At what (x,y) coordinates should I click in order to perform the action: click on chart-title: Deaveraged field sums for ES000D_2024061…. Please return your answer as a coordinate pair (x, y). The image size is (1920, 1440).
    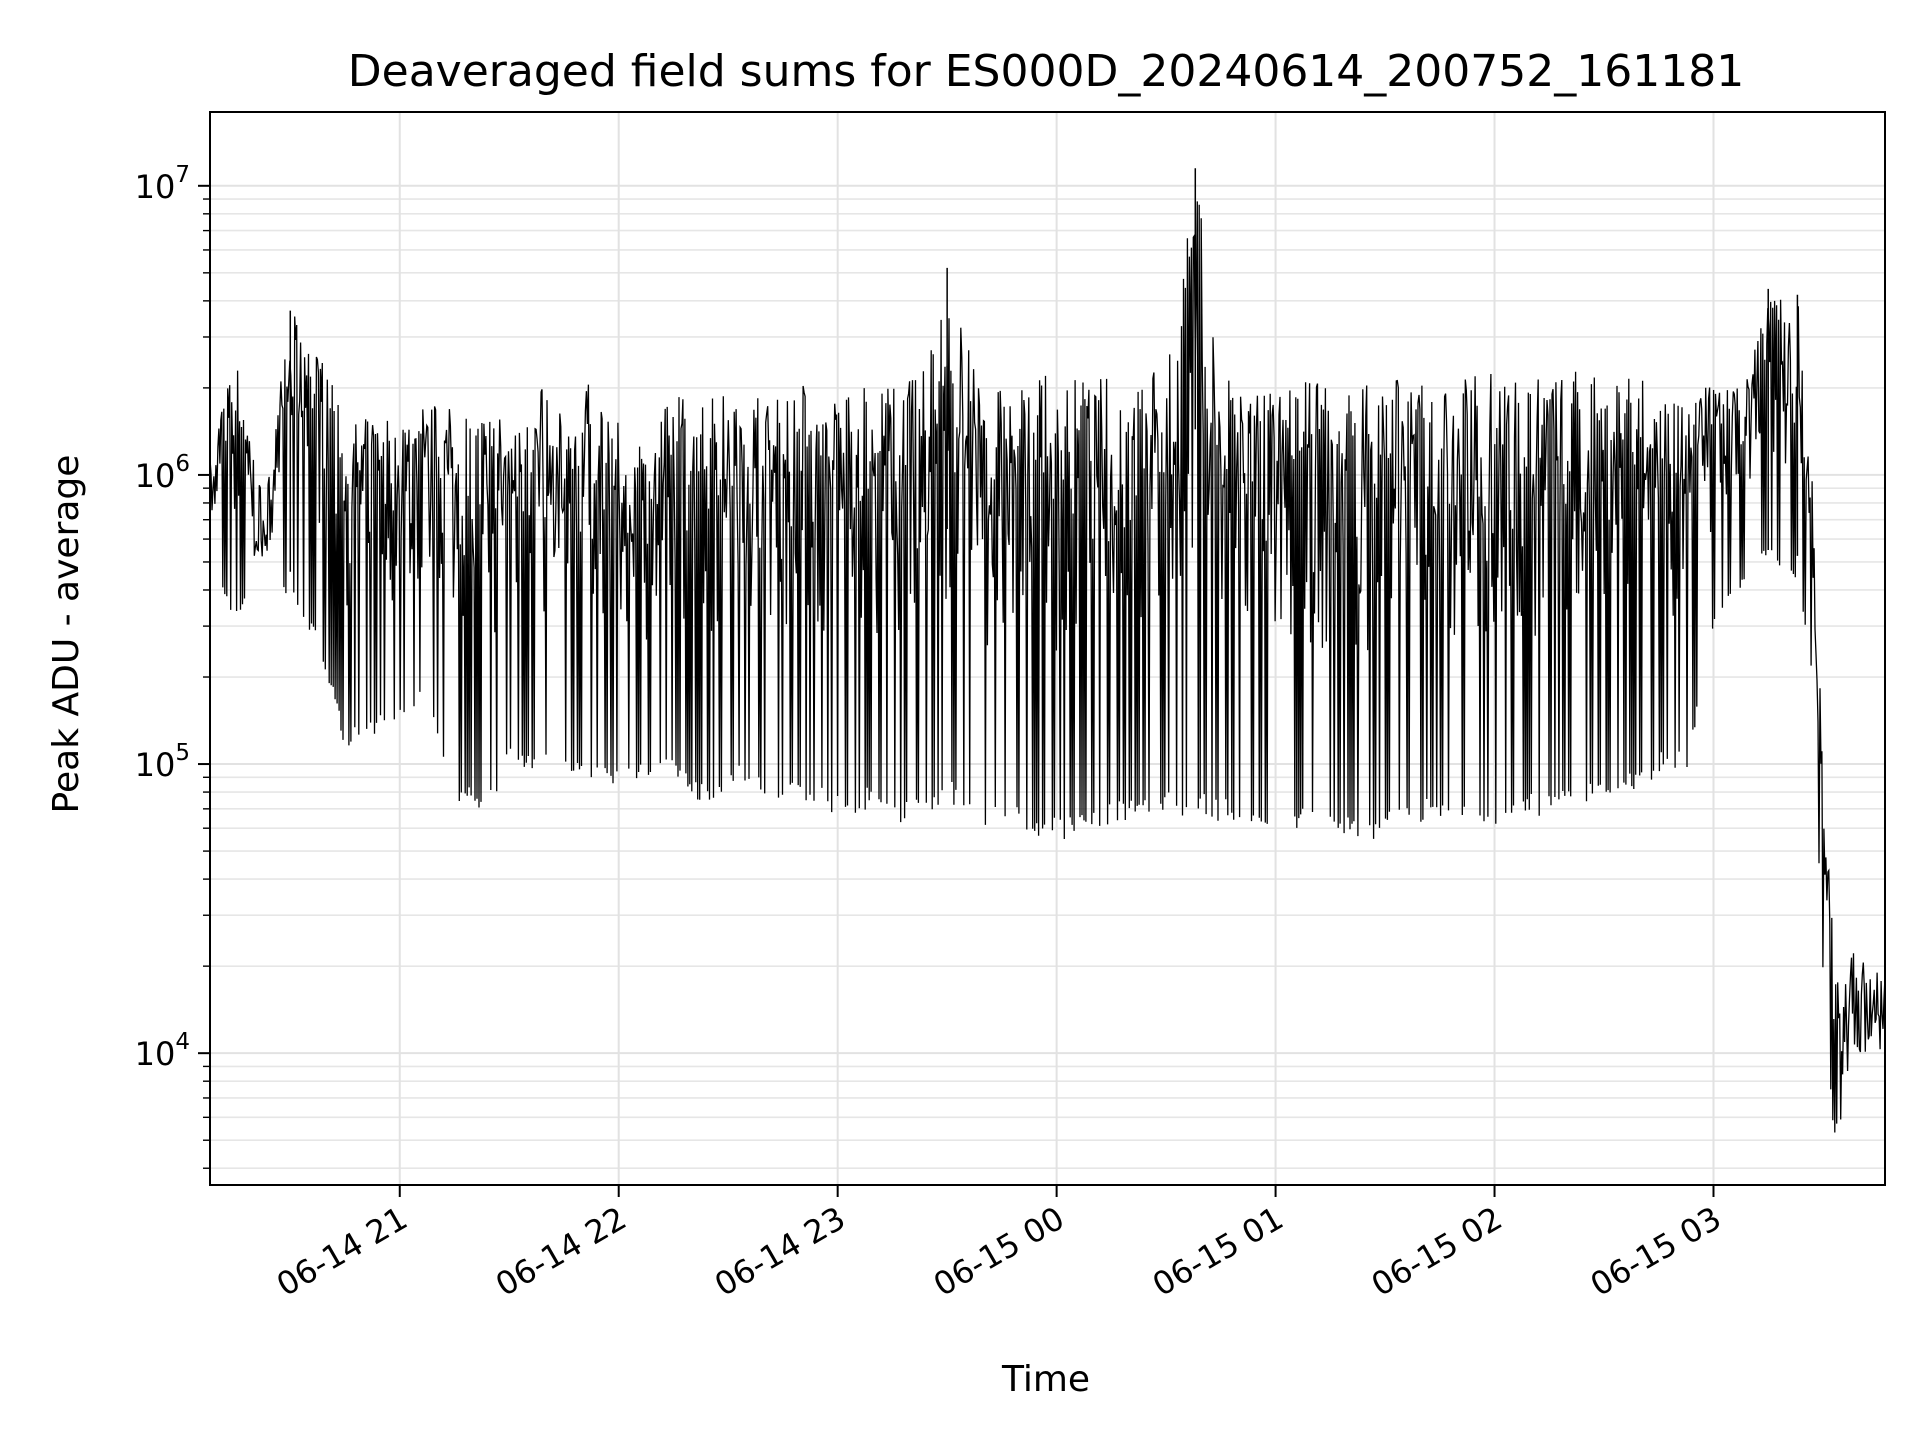
    Looking at the image, I should click on (1046, 71).